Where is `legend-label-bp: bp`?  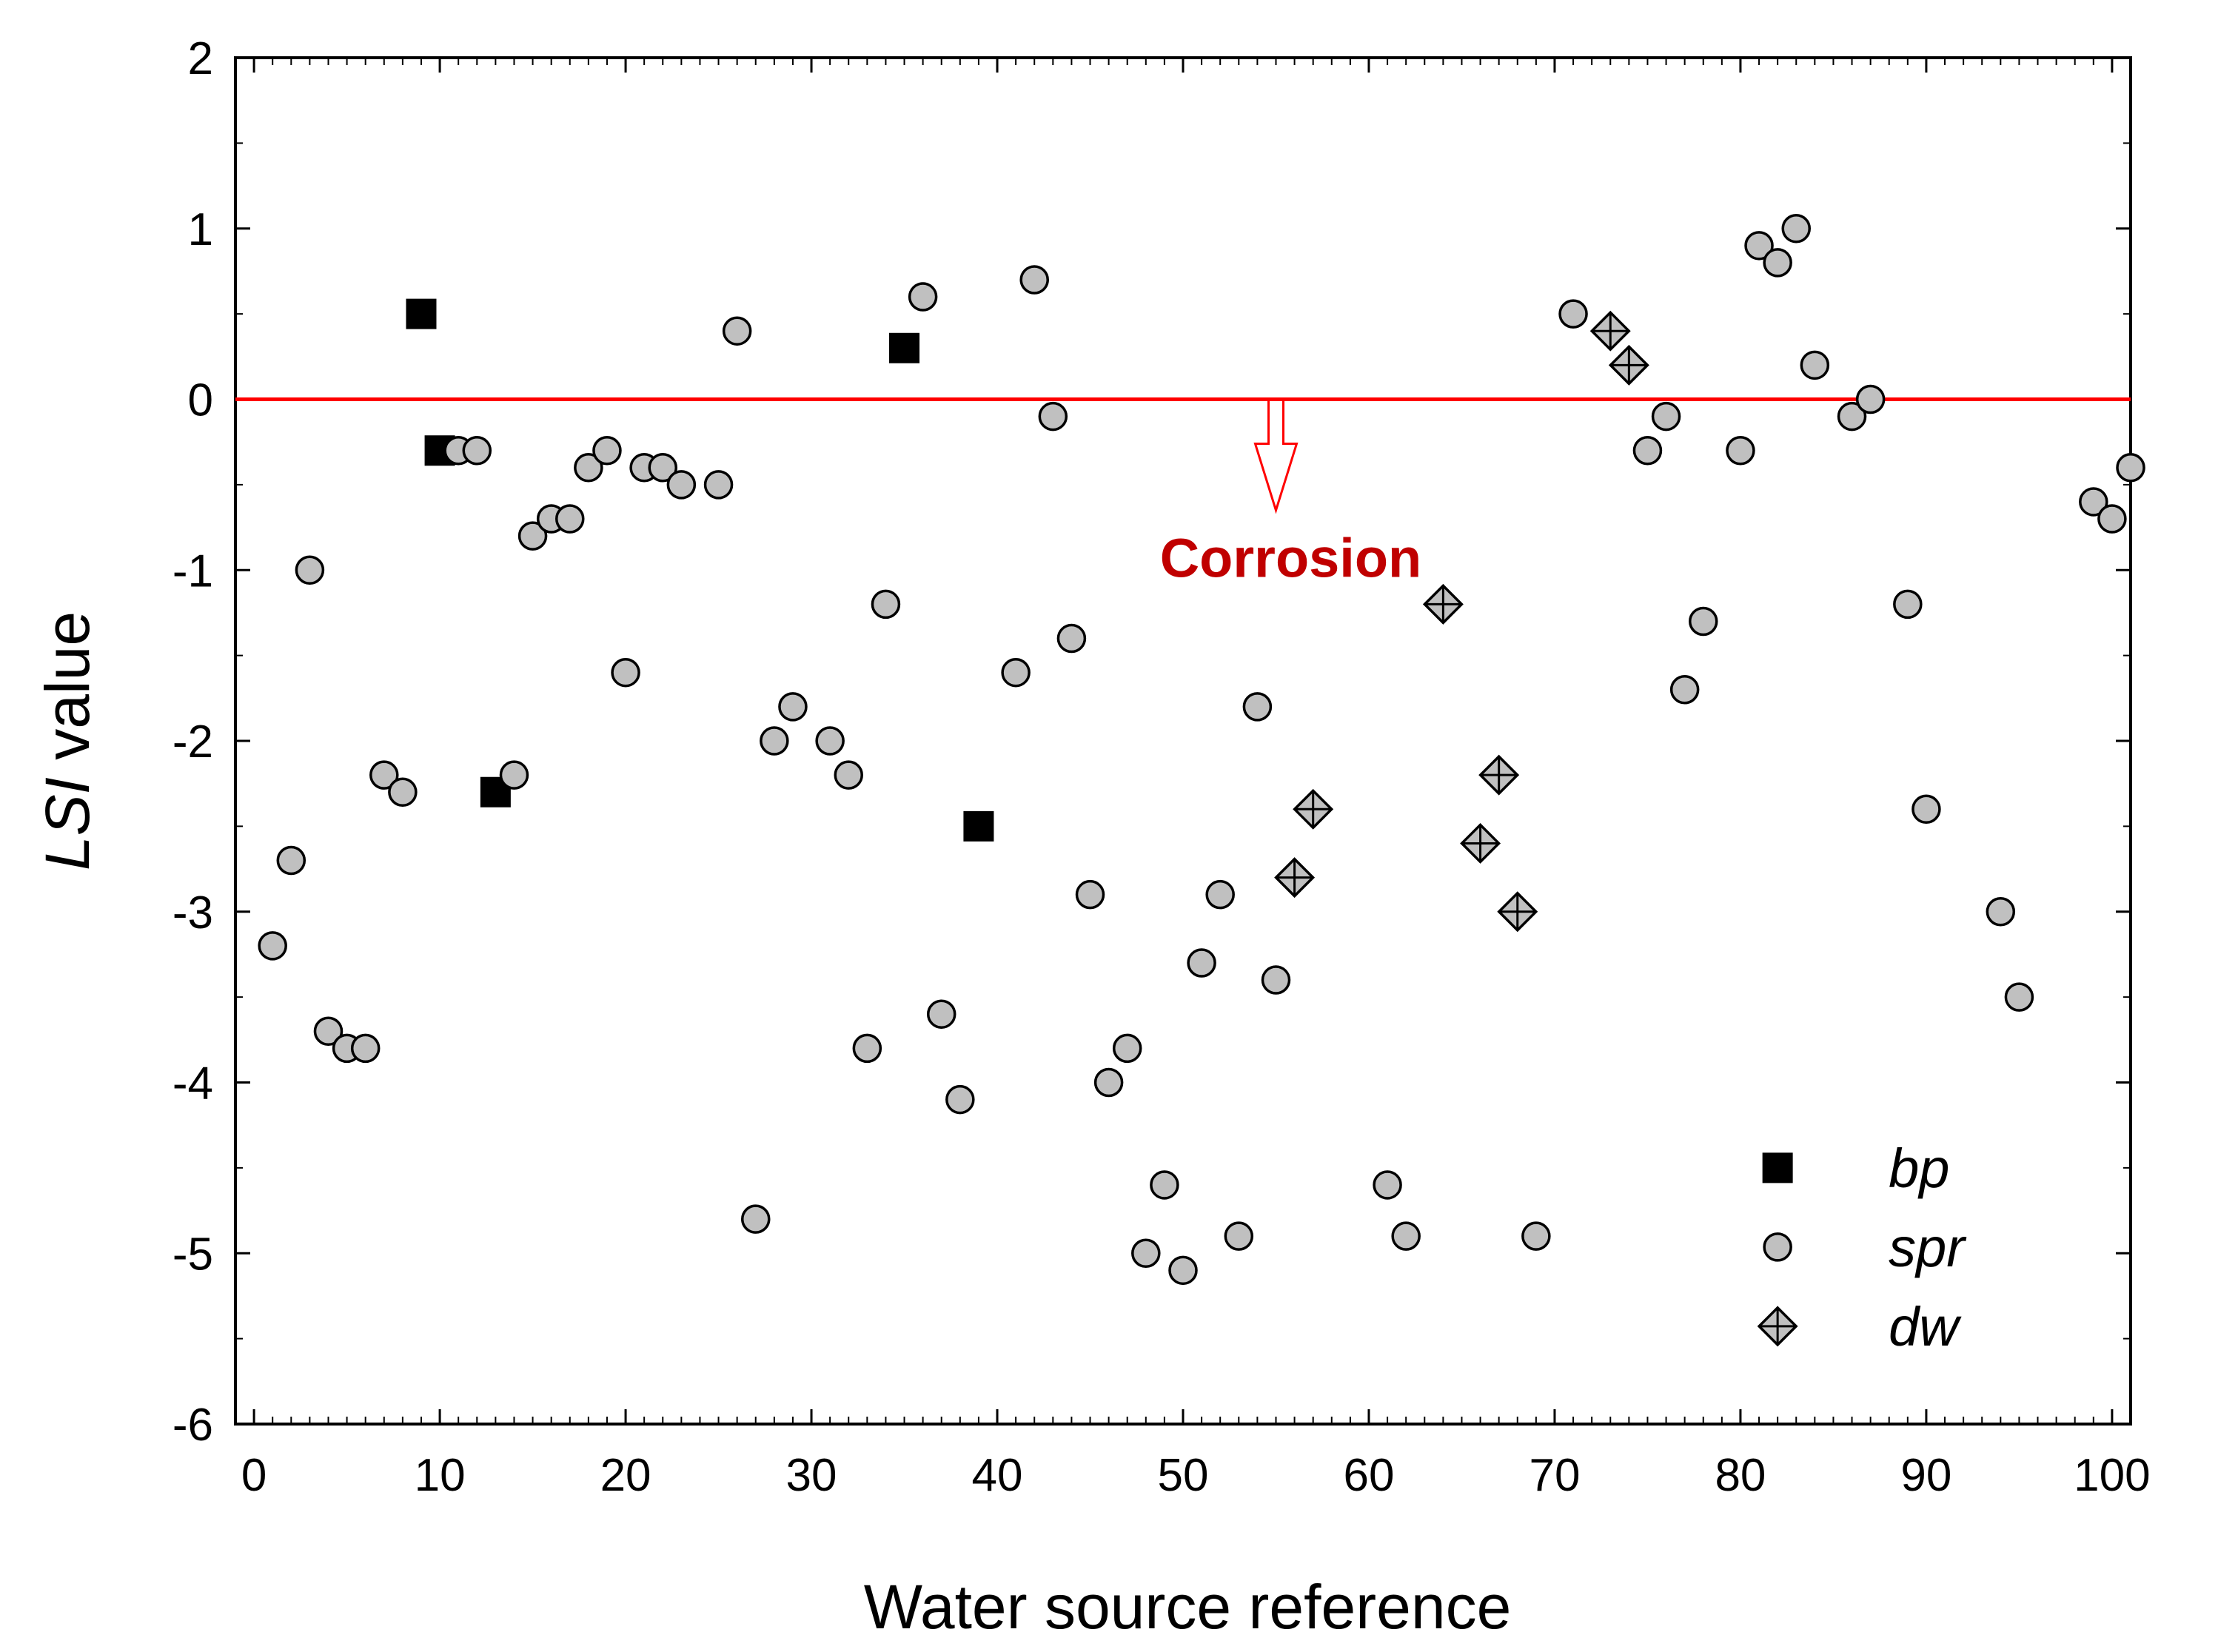 legend-label-bp: bp is located at coordinates (1919, 1168).